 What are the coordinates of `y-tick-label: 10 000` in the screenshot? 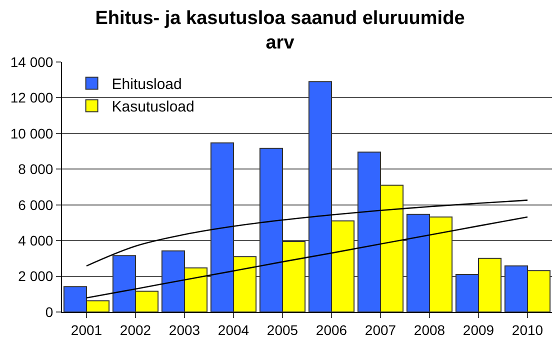 It's located at (32, 133).